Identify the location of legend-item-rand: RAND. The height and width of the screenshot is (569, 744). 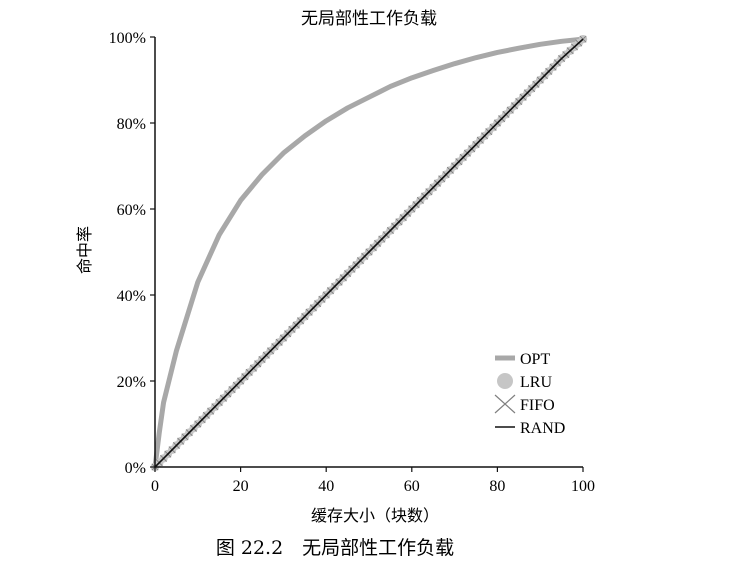
(530, 428).